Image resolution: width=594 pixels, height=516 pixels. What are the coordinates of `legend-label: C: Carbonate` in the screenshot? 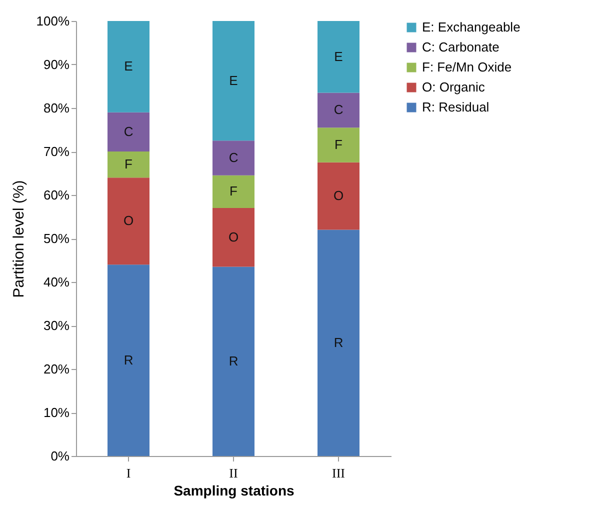 It's located at (461, 47).